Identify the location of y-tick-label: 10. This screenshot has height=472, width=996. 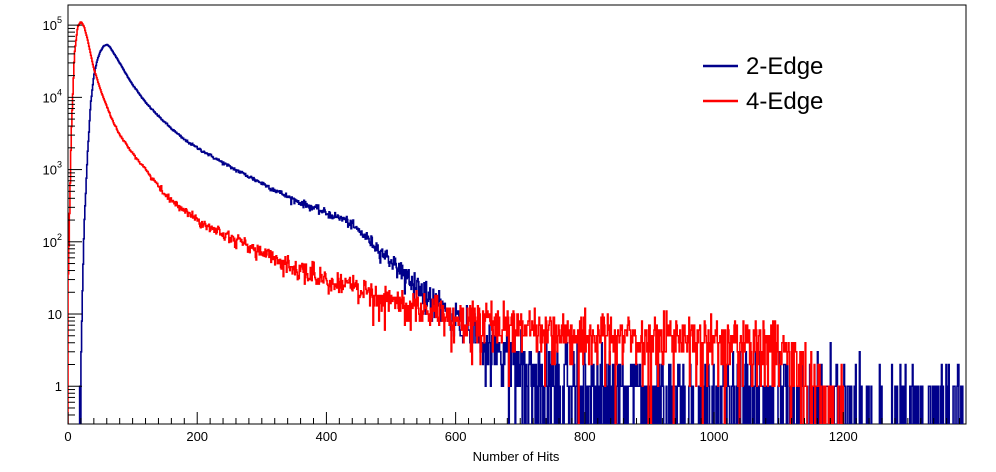
(55, 314).